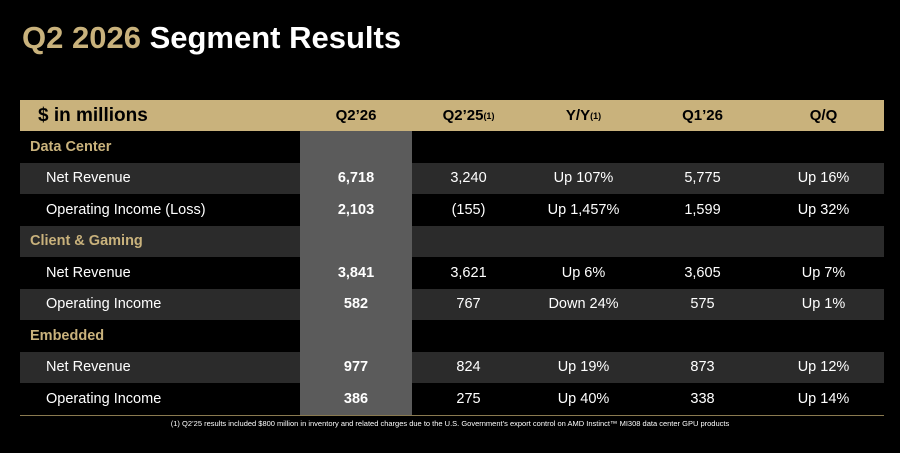 This screenshot has width=900, height=453. Describe the element at coordinates (468, 367) in the screenshot. I see `table-cell: 824` at that location.